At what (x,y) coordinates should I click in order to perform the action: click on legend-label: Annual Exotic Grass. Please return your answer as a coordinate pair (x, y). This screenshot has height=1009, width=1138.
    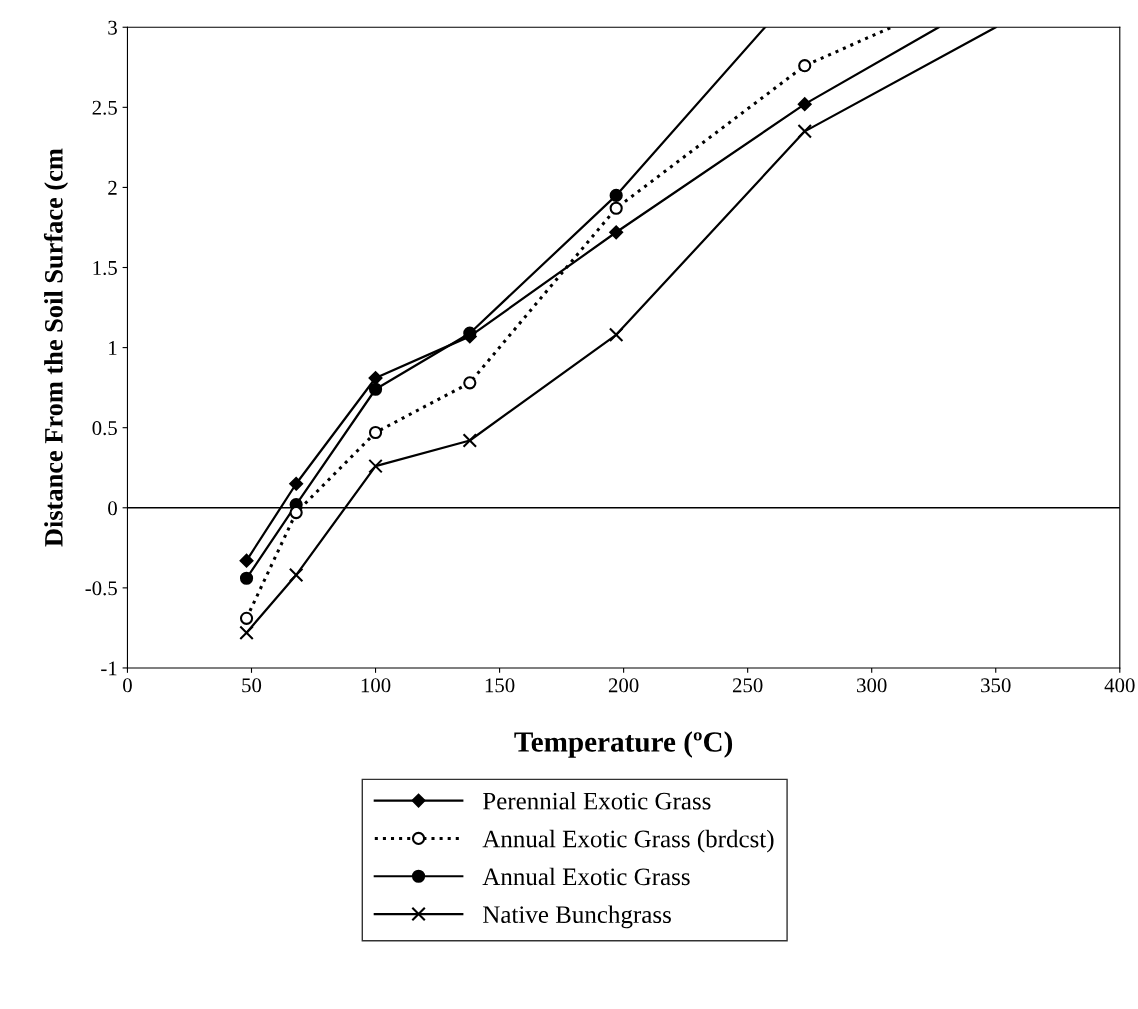
    Looking at the image, I should click on (586, 876).